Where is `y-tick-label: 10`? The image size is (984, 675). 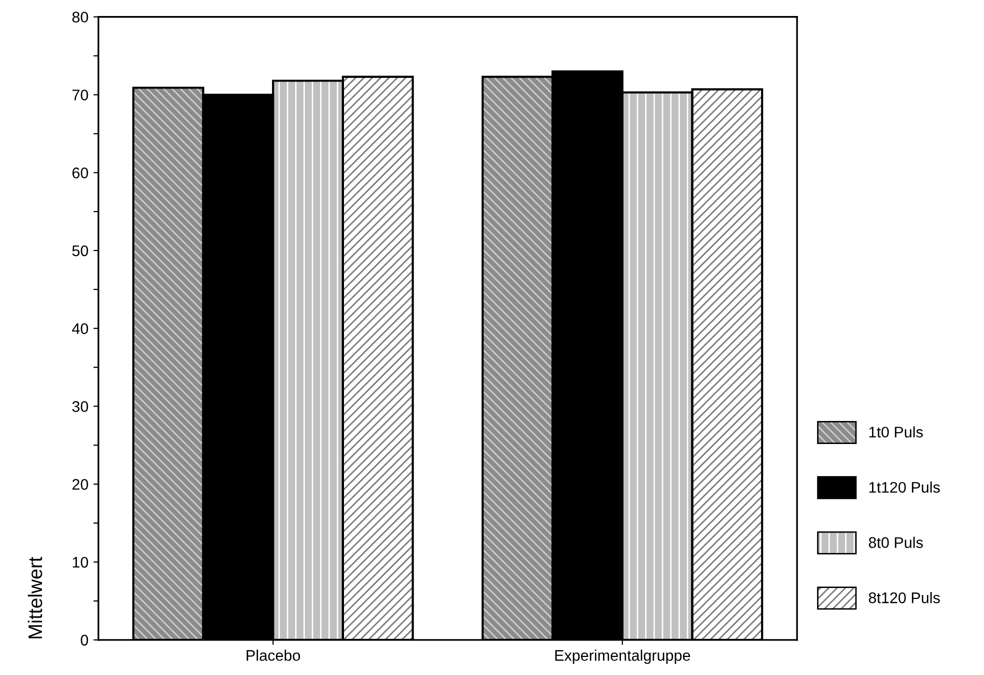 y-tick-label: 10 is located at coordinates (80, 562).